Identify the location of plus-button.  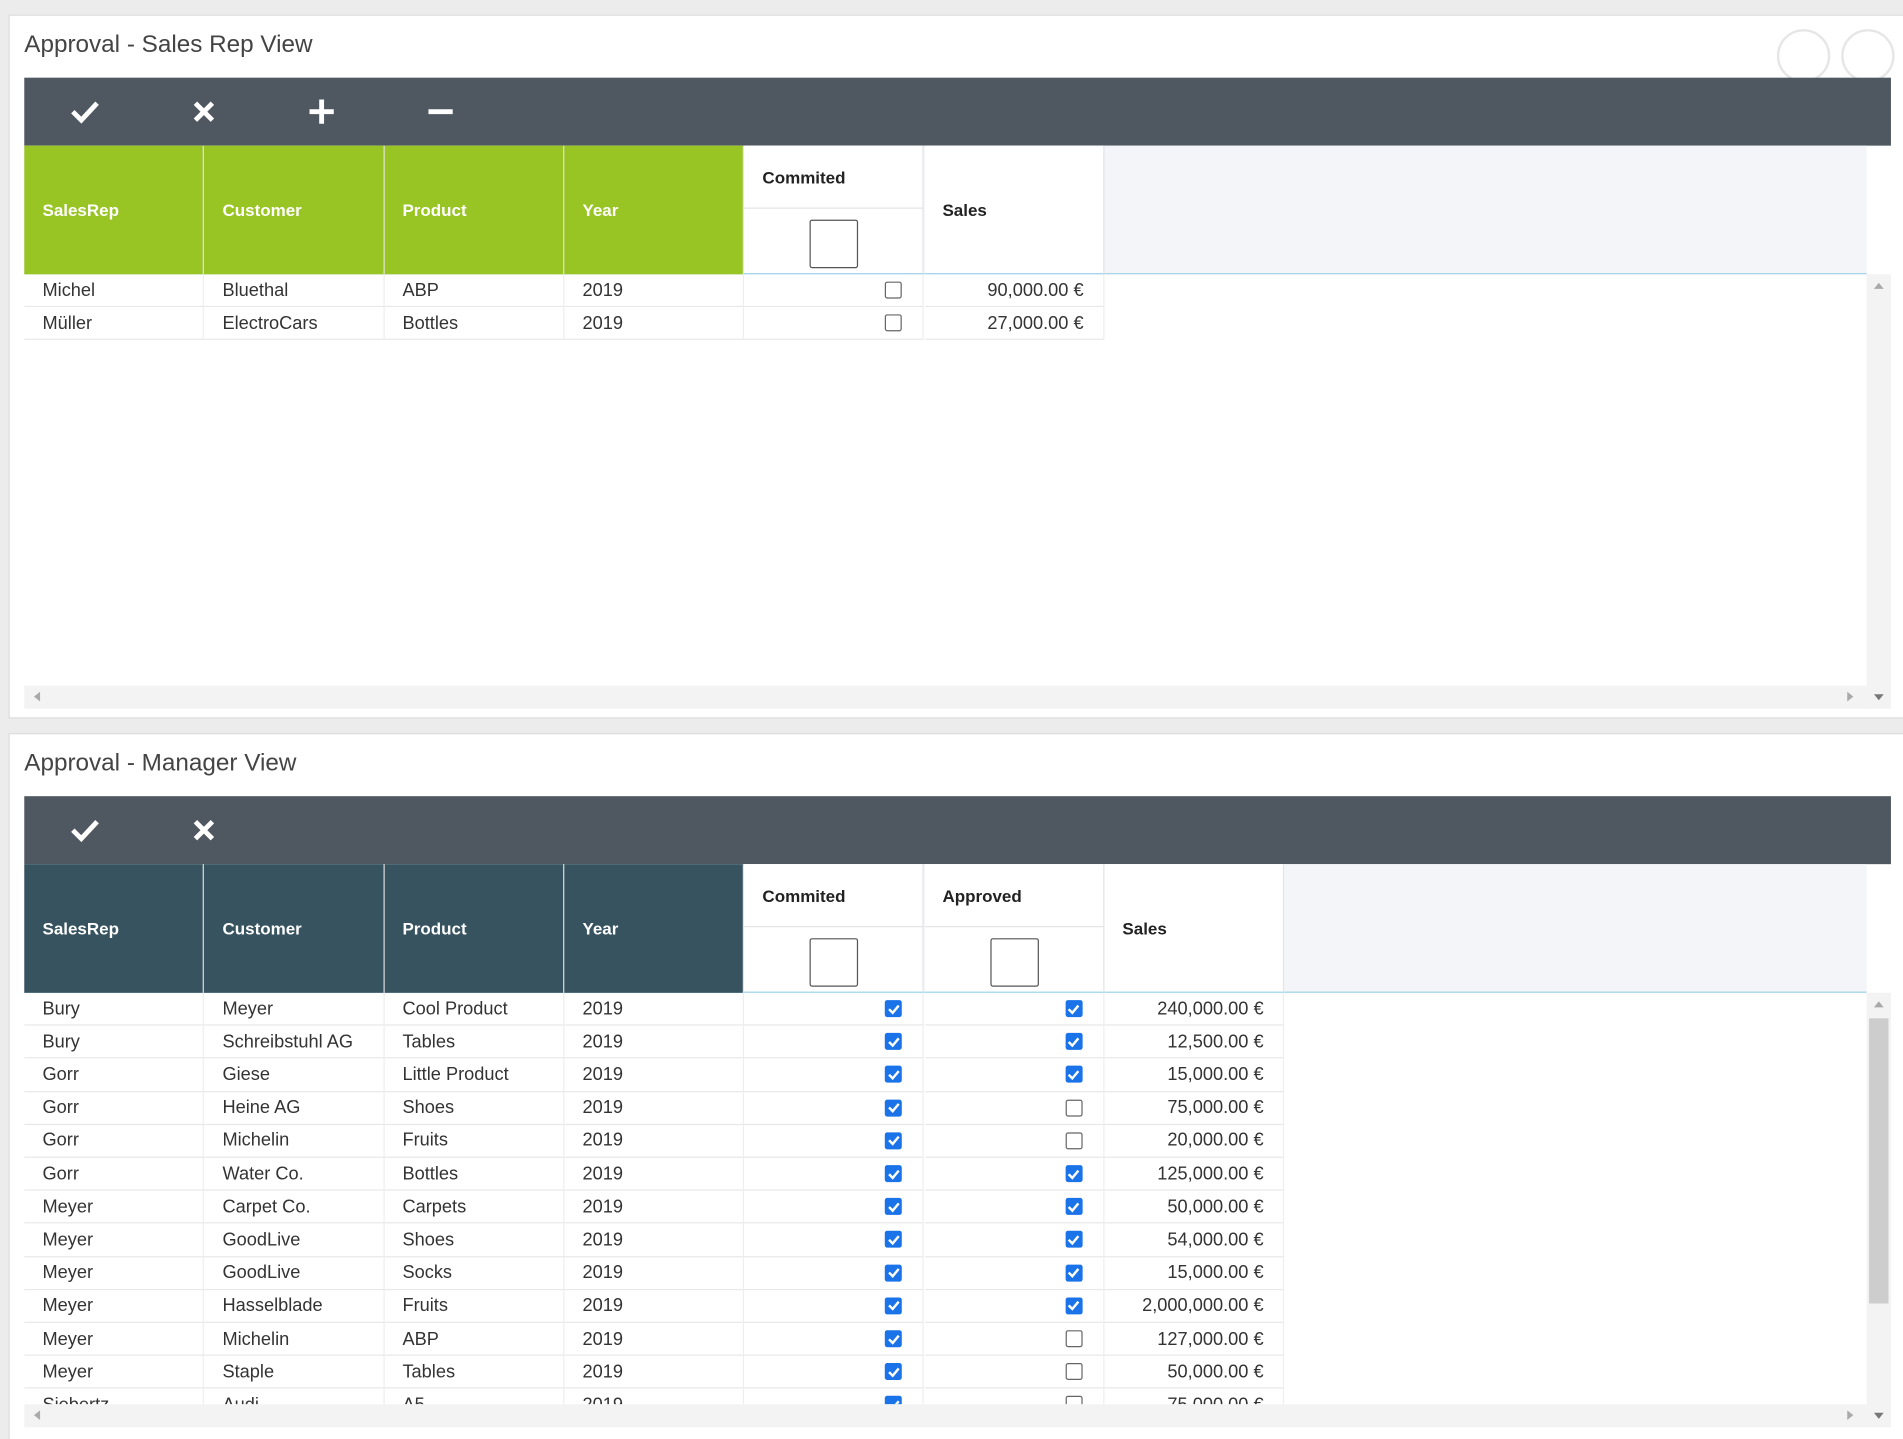
(322, 112).